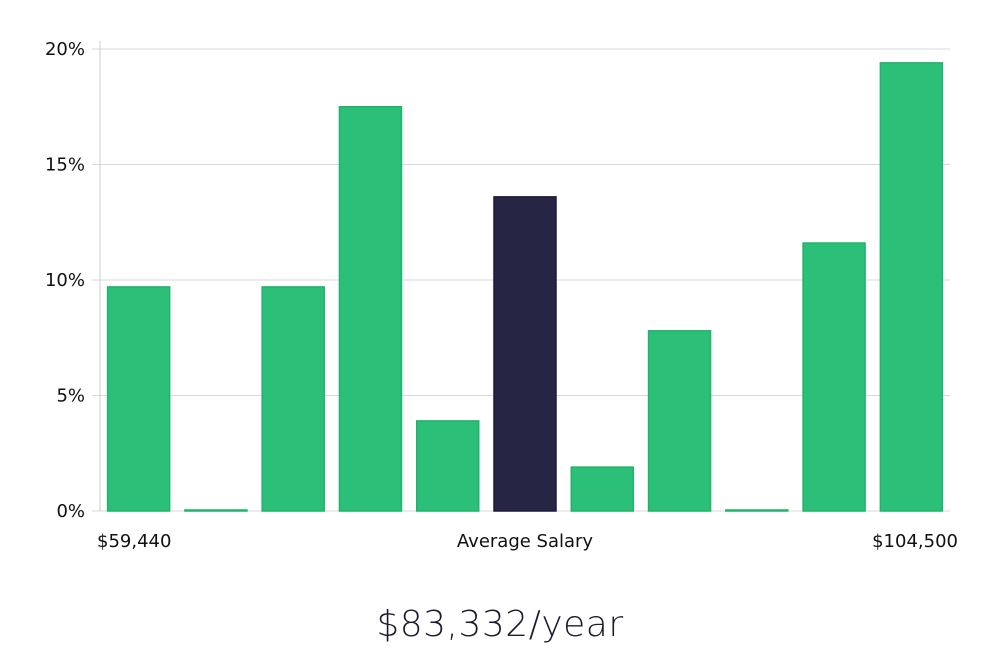  What do you see at coordinates (525, 354) in the screenshot?
I see `bar-average-salary` at bounding box center [525, 354].